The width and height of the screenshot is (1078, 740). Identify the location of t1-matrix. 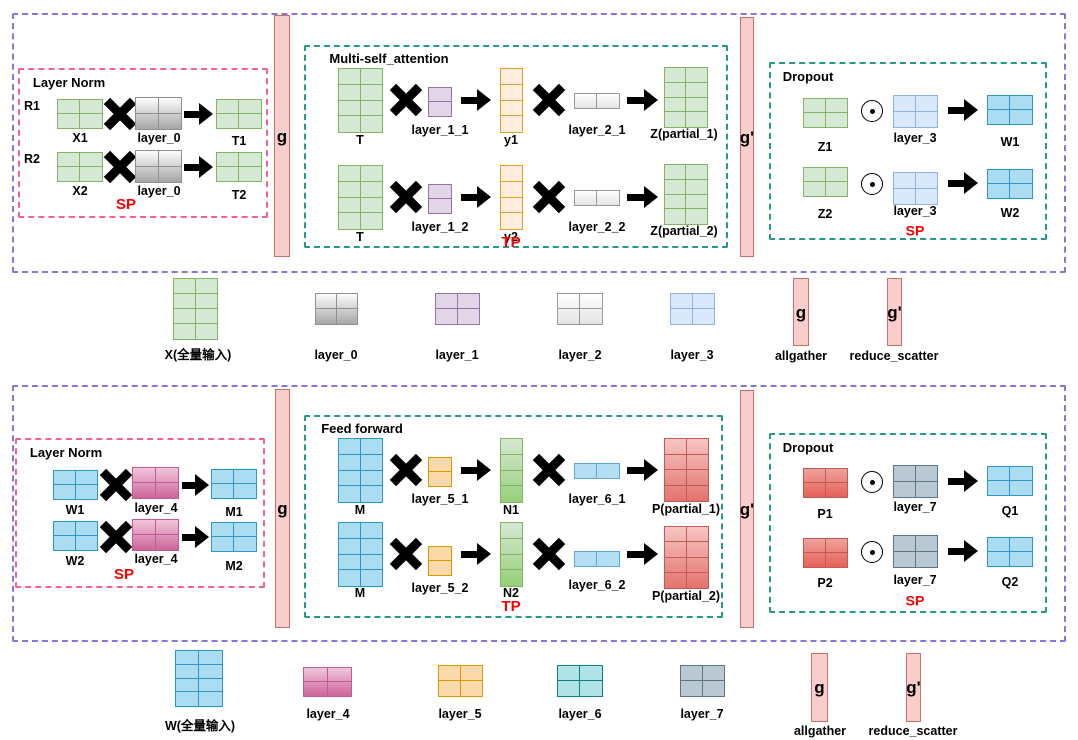
(239, 114).